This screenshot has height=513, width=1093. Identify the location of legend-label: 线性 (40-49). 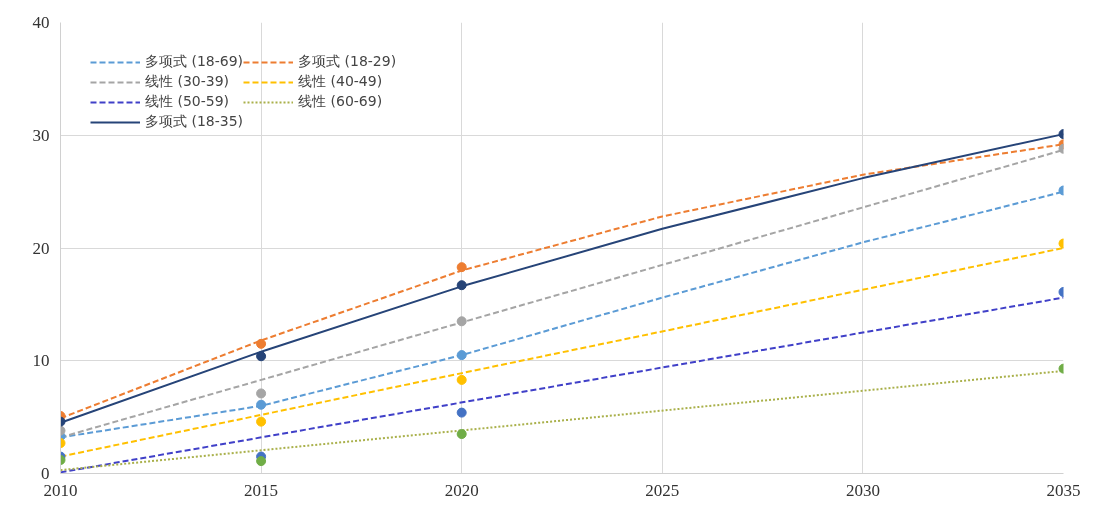
(340, 82).